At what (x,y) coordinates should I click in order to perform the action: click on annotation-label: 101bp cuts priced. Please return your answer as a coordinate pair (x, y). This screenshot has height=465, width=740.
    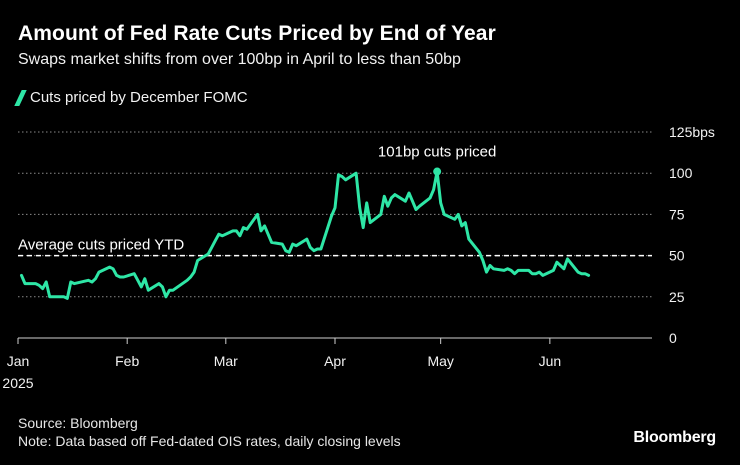
    Looking at the image, I should click on (437, 152).